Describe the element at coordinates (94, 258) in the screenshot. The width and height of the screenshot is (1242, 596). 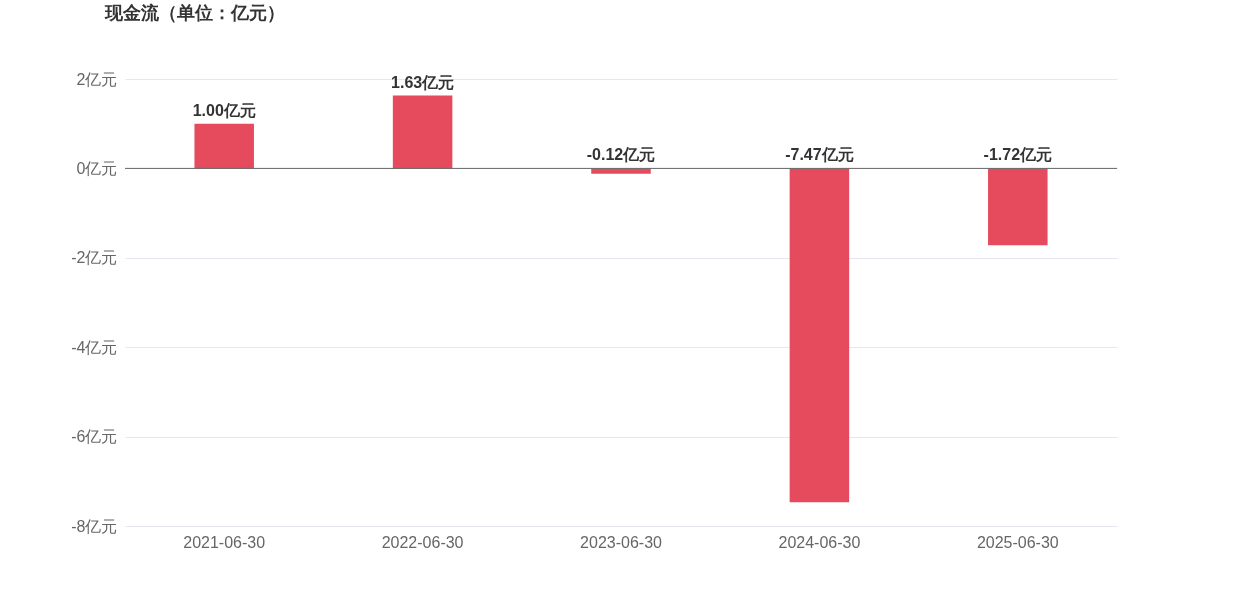
I see `y-tick-label: -2亿元` at that location.